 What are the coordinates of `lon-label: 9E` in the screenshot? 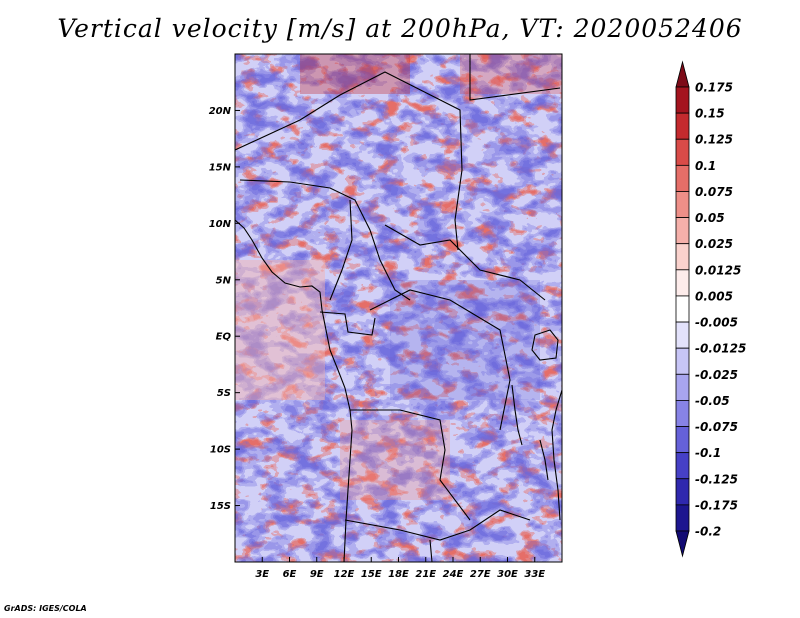 It's located at (317, 574).